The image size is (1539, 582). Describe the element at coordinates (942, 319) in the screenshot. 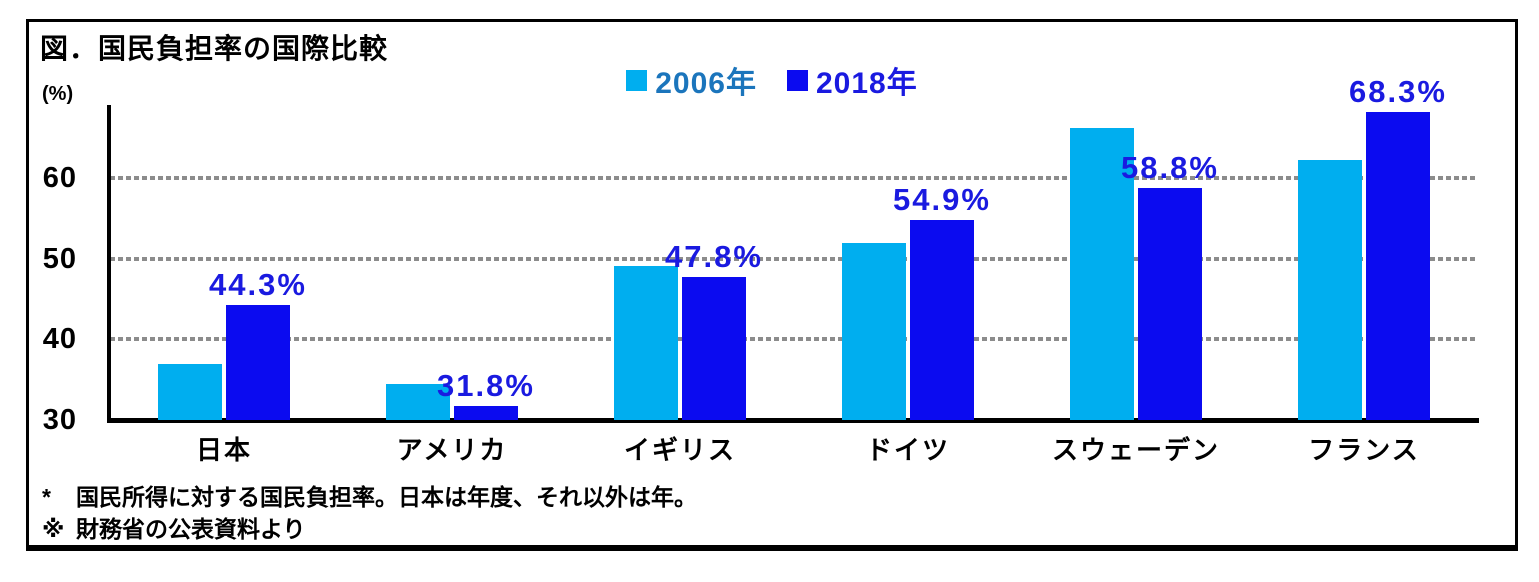

I see `bar-2018-germany` at that location.